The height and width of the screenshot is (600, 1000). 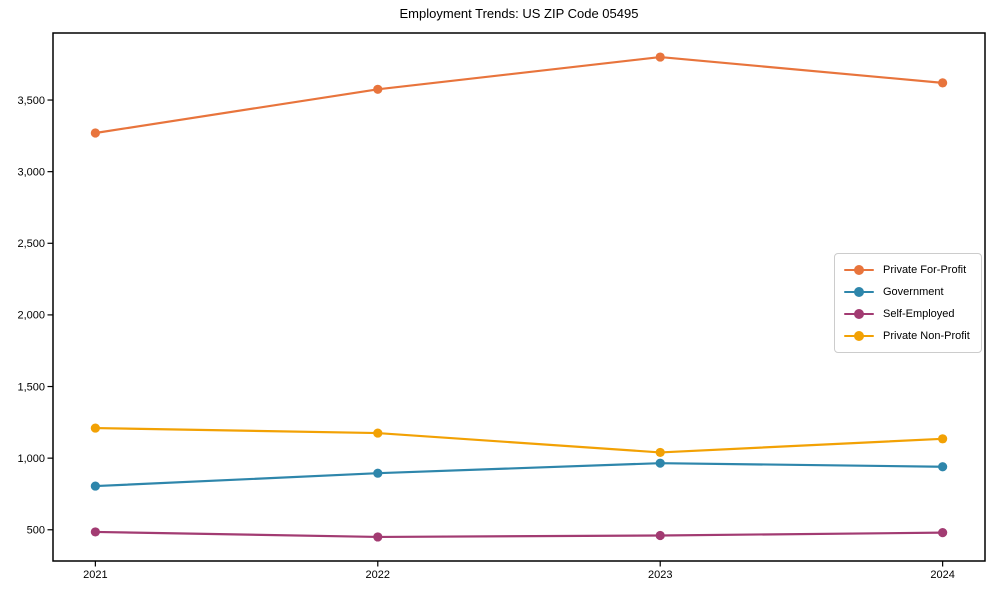 What do you see at coordinates (660, 463) in the screenshot?
I see `data-point-government-2023` at bounding box center [660, 463].